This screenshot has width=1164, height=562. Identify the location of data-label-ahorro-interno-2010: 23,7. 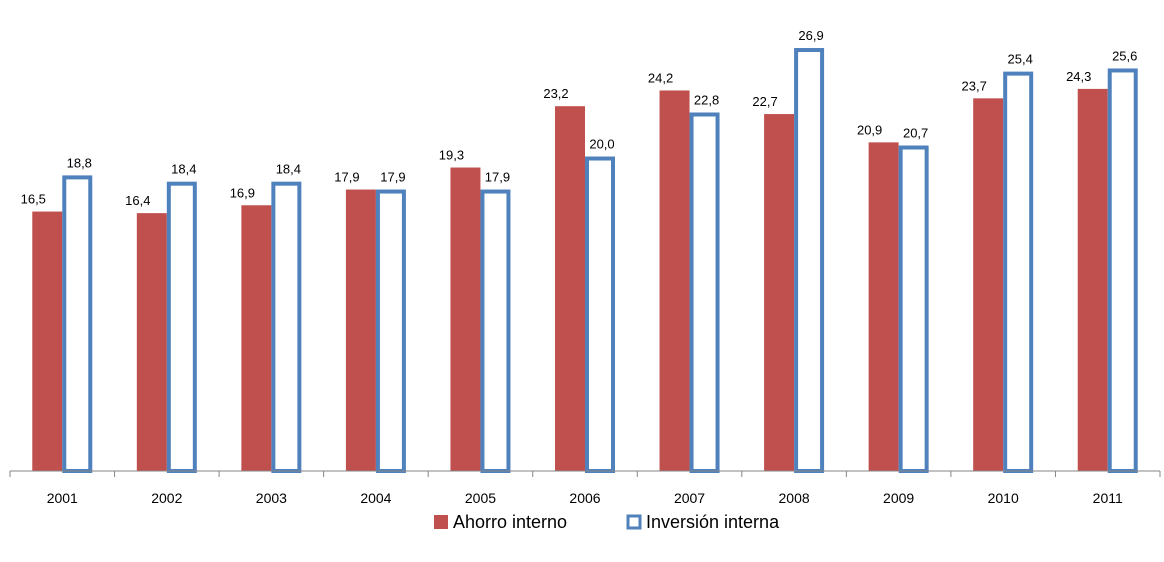
(974, 85).